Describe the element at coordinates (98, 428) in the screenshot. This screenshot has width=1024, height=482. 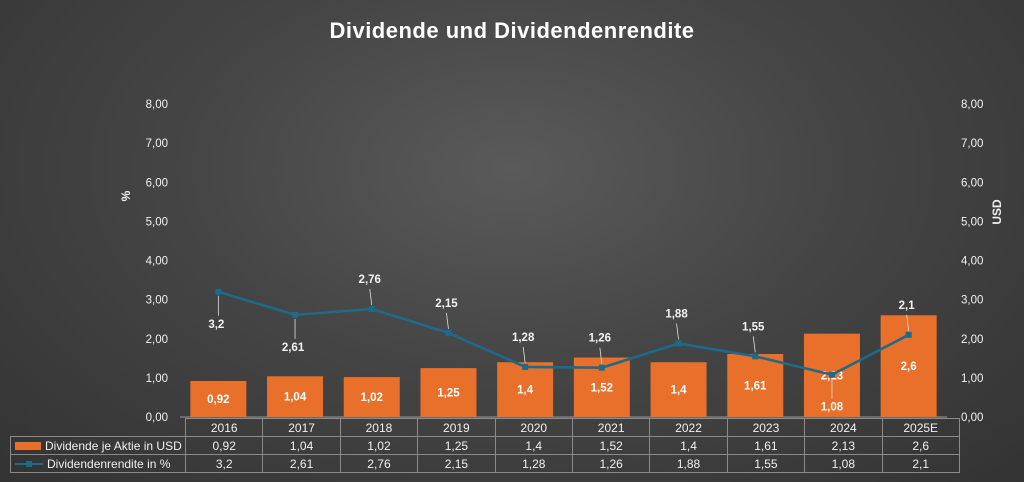
I see `table-corner` at that location.